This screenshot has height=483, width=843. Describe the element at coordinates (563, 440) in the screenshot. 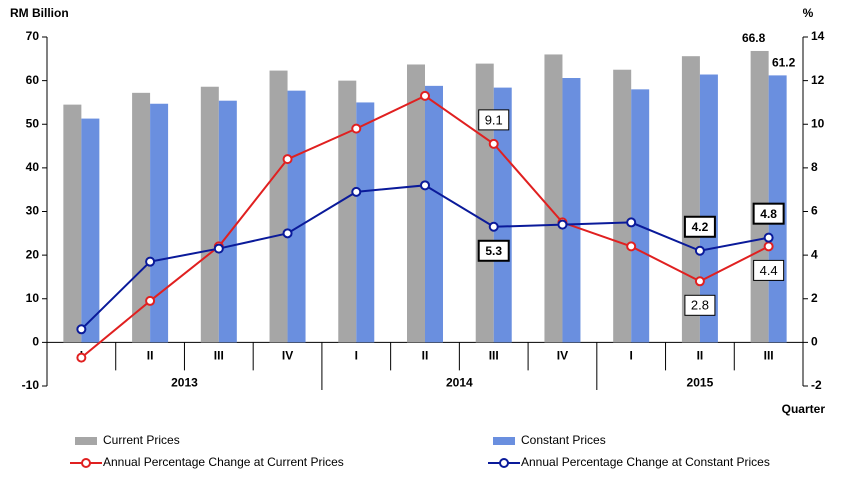

I see `legend-label: Constant Prices` at that location.